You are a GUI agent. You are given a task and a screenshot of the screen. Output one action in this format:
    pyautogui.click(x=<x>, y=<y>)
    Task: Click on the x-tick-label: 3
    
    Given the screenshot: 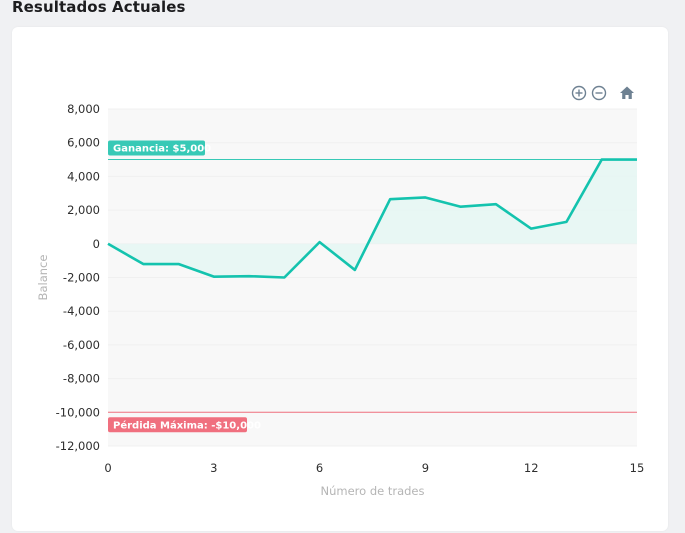 What is the action you would take?
    pyautogui.click(x=213, y=468)
    